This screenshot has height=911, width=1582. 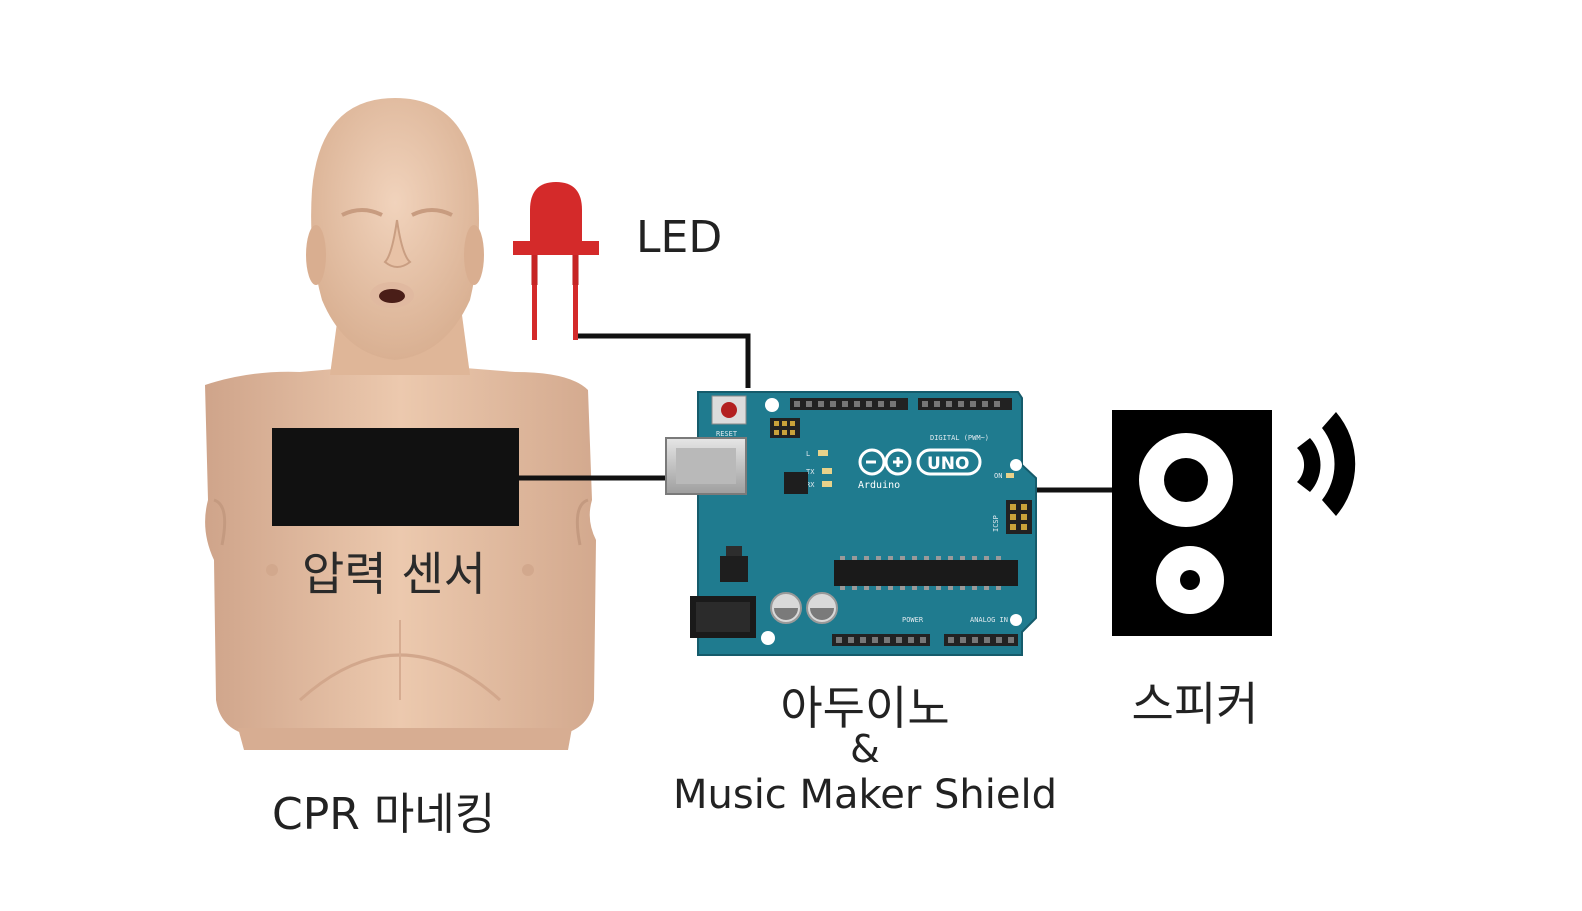 I want to click on led-flange, so click(x=556, y=248).